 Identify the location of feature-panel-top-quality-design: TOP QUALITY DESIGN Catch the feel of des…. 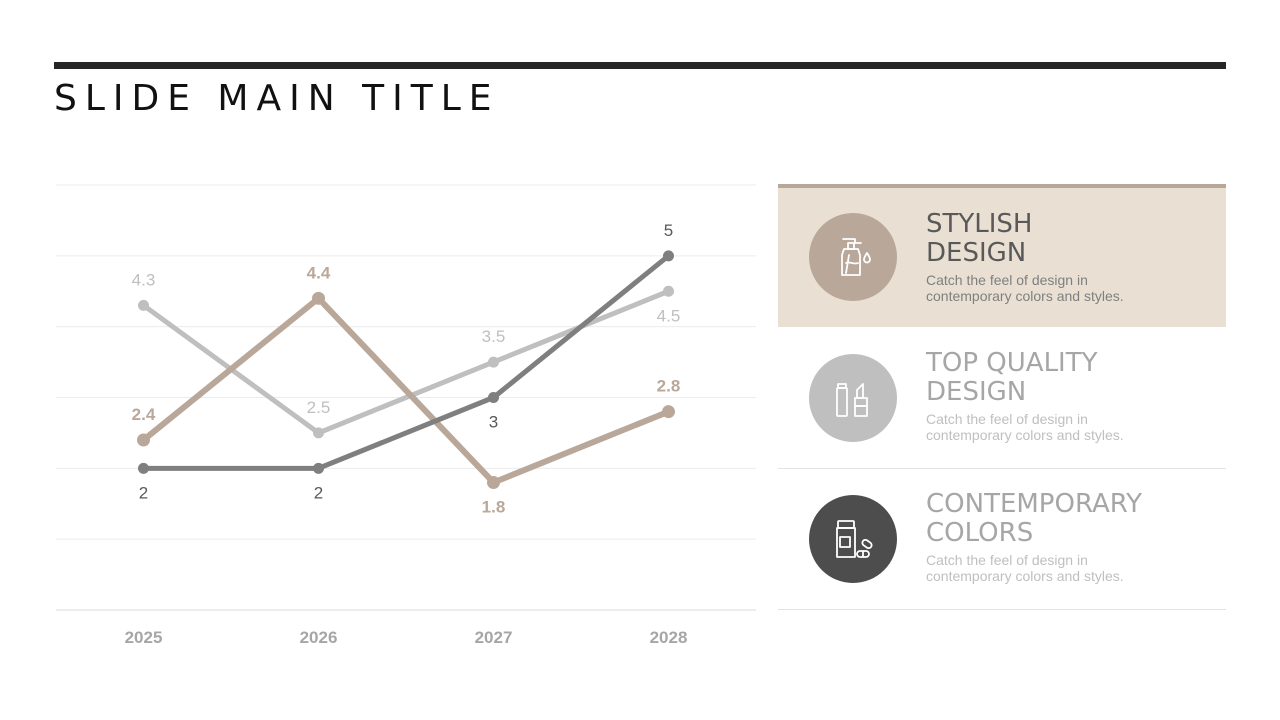
(1002, 398).